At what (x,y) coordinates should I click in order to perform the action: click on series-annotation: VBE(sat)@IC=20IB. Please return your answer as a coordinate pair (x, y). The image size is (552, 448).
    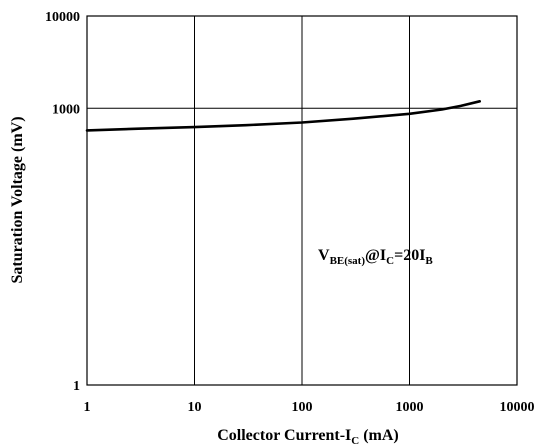
    Looking at the image, I should click on (375, 257).